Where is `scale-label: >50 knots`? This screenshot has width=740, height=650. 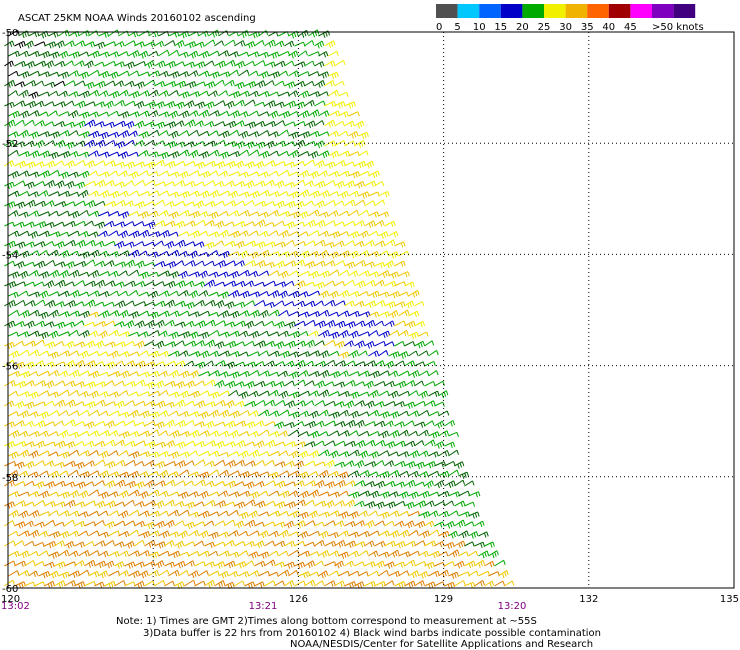
scale-label: >50 knots is located at coordinates (678, 27).